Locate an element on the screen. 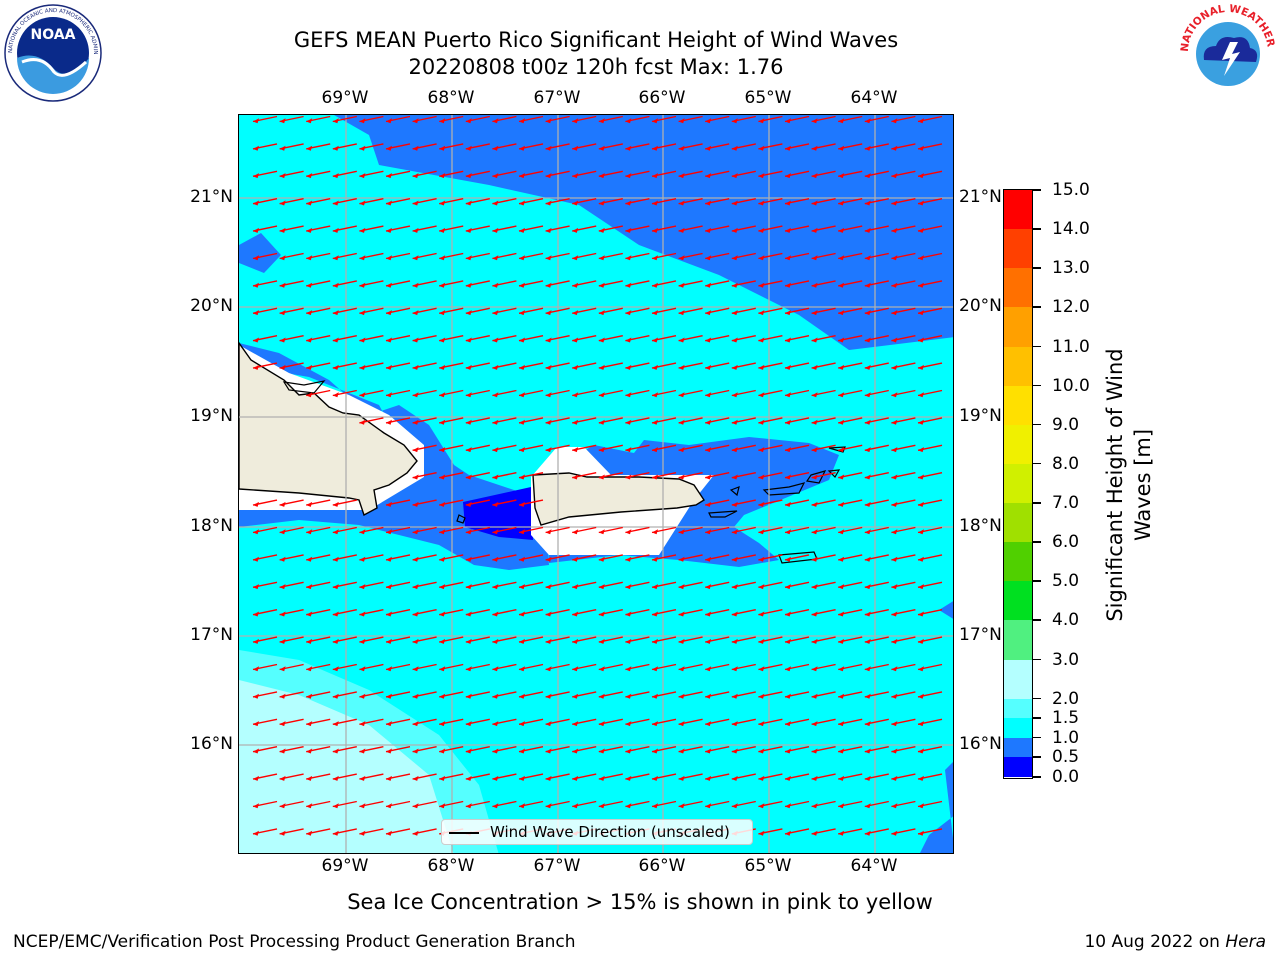 The image size is (1280, 960). colorbar-tick-label: 1.0 is located at coordinates (1066, 737).